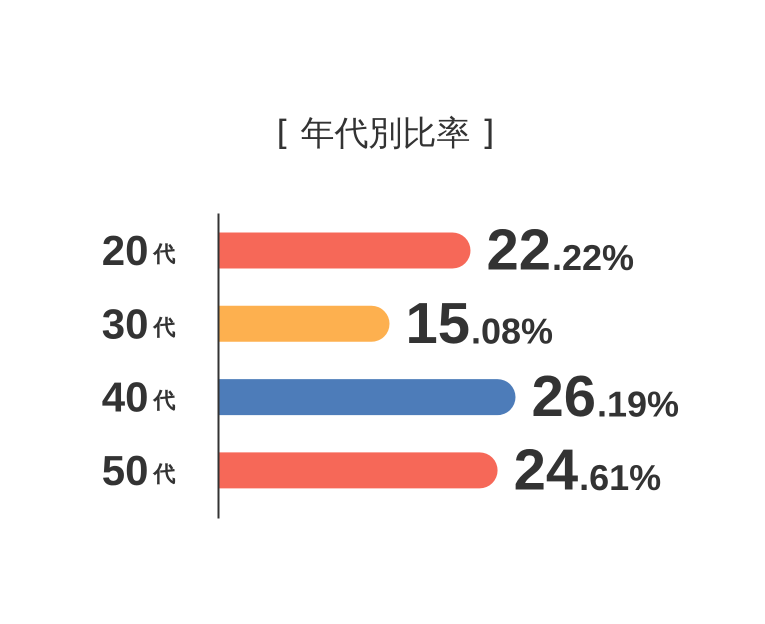  What do you see at coordinates (139, 470) in the screenshot?
I see `y-tick-label: 50代` at bounding box center [139, 470].